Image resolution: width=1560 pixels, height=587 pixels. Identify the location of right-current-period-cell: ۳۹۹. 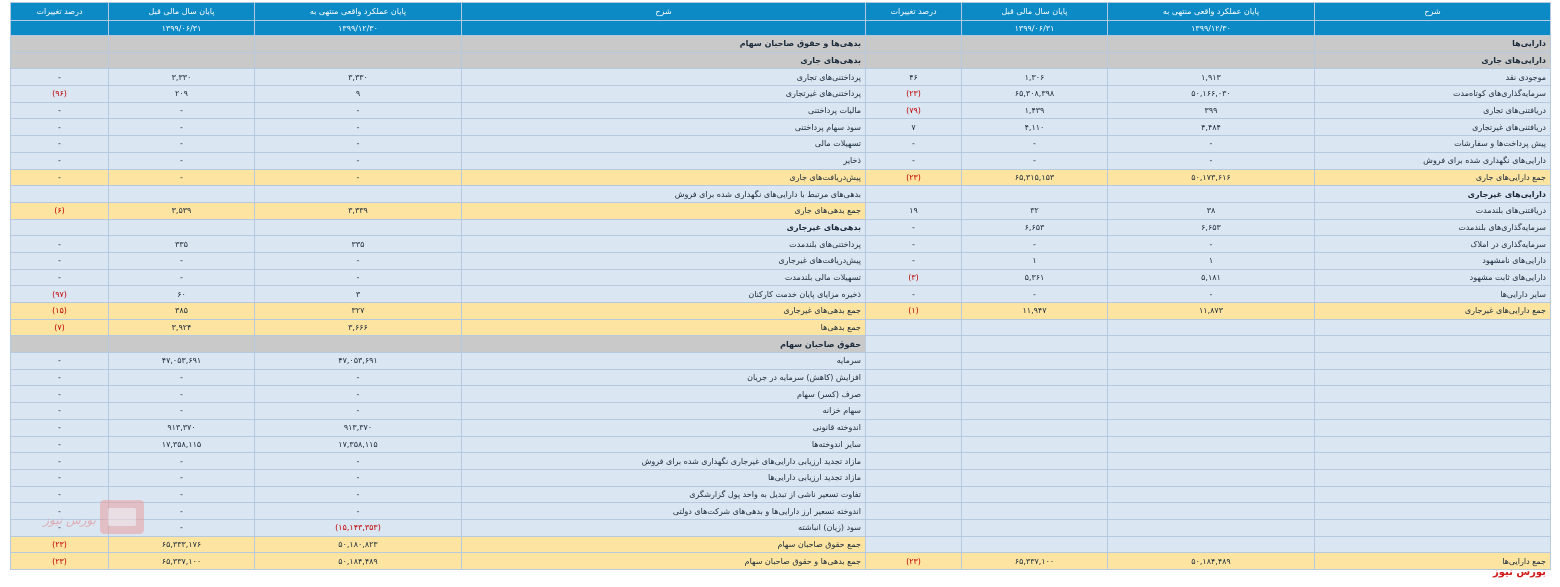
(1211, 110).